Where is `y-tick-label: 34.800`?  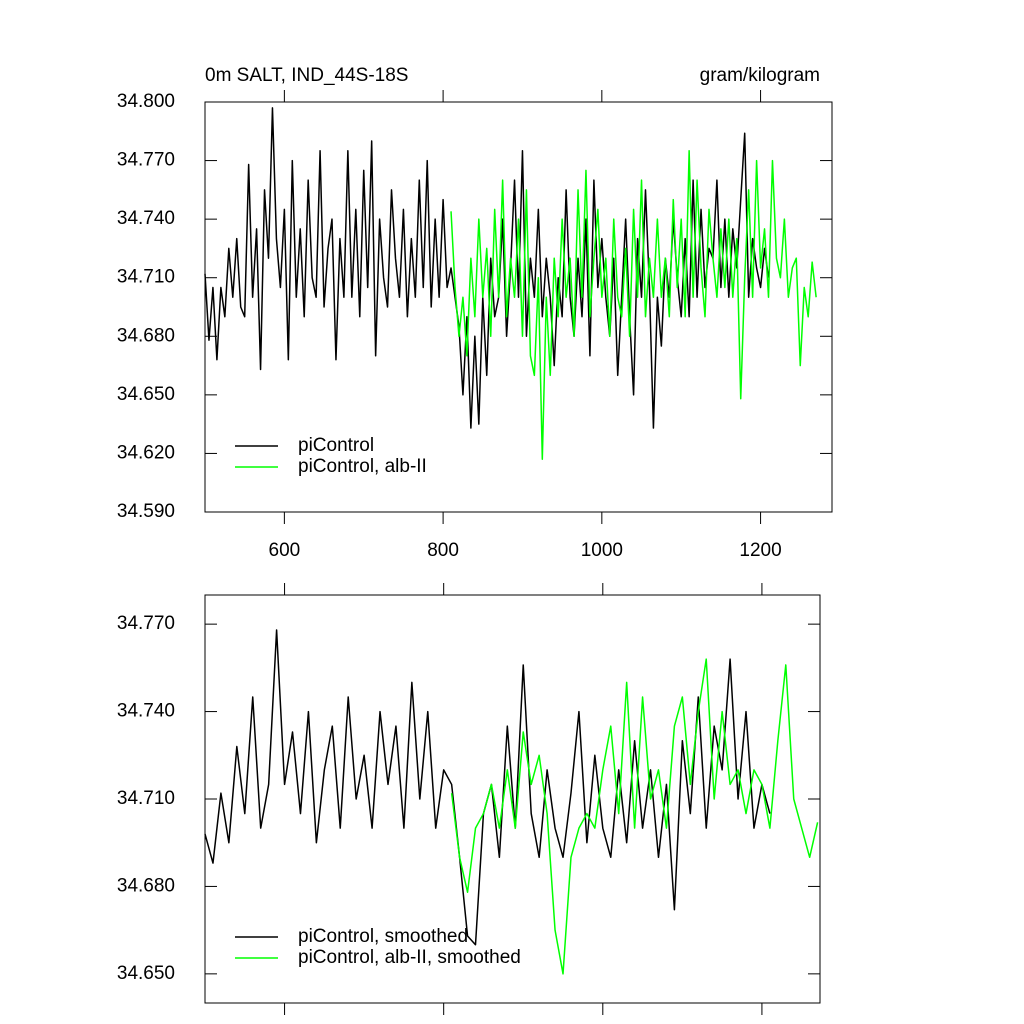
y-tick-label: 34.800 is located at coordinates (146, 101).